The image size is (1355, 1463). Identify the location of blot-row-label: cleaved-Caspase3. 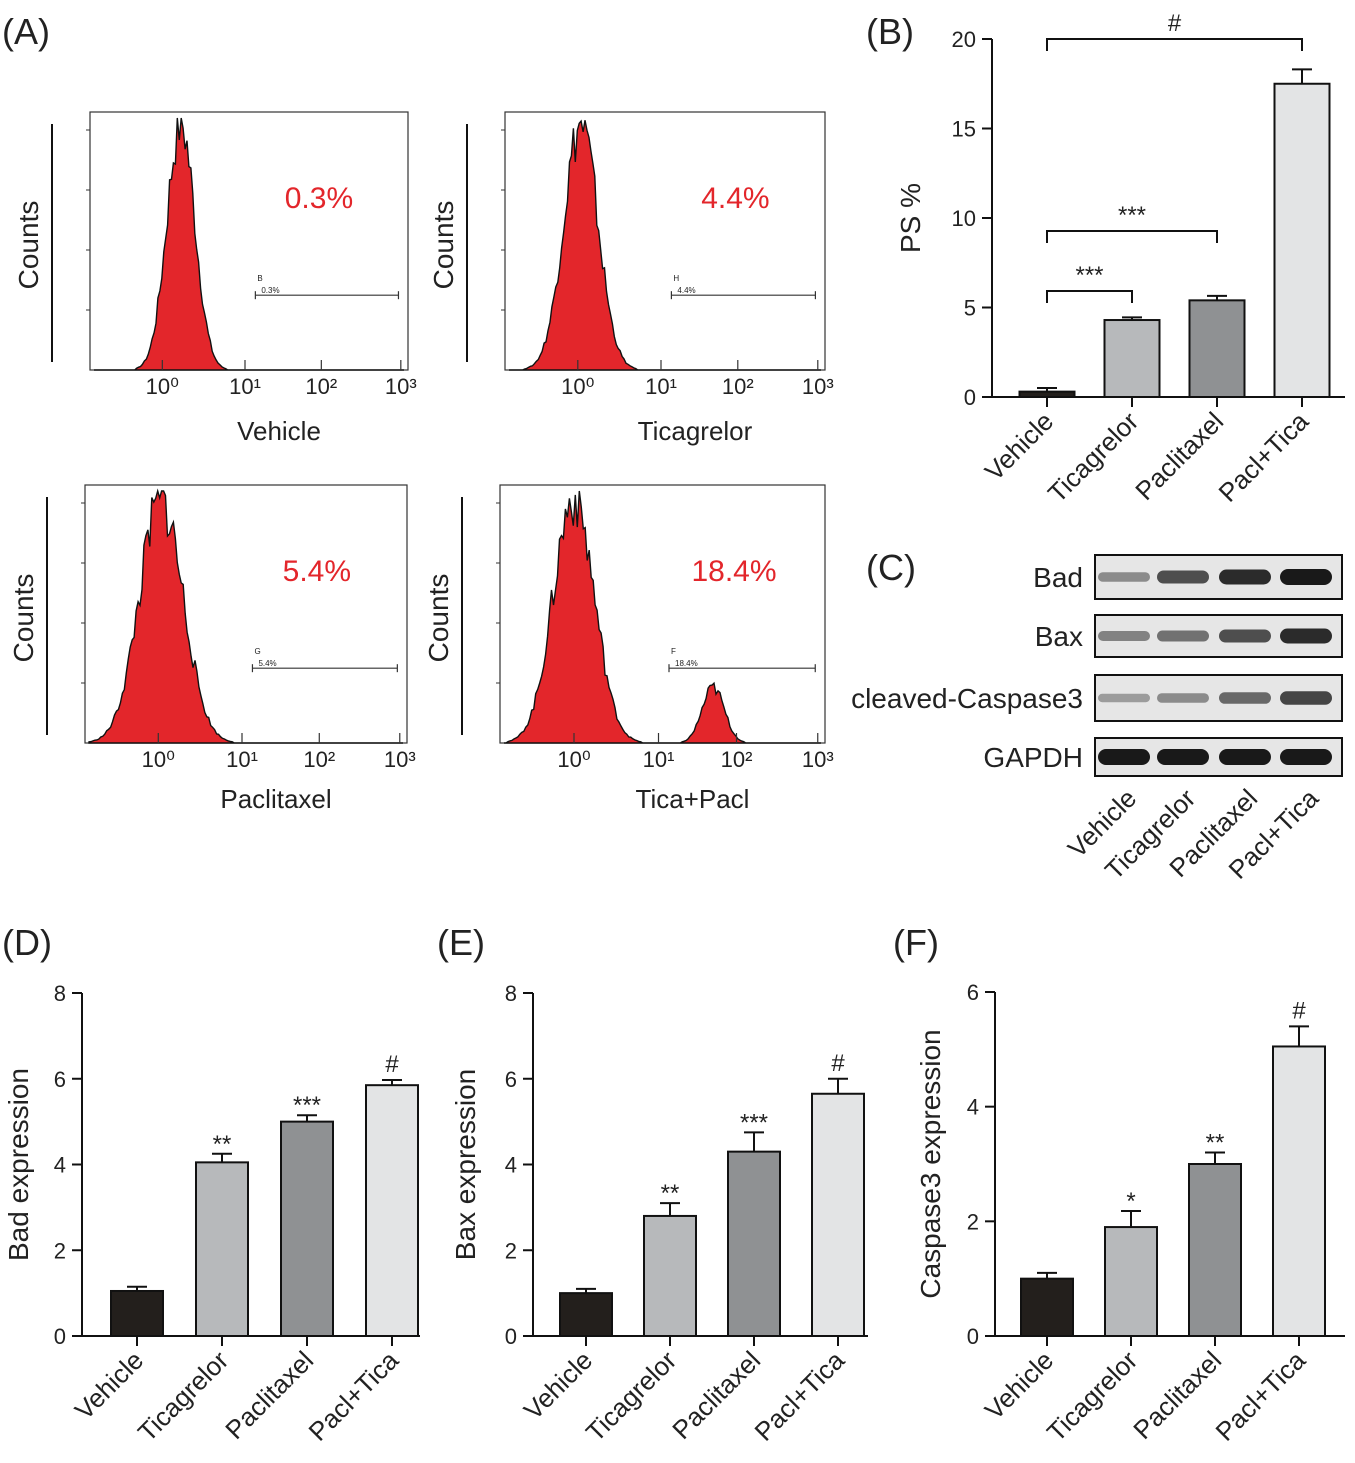
(967, 698).